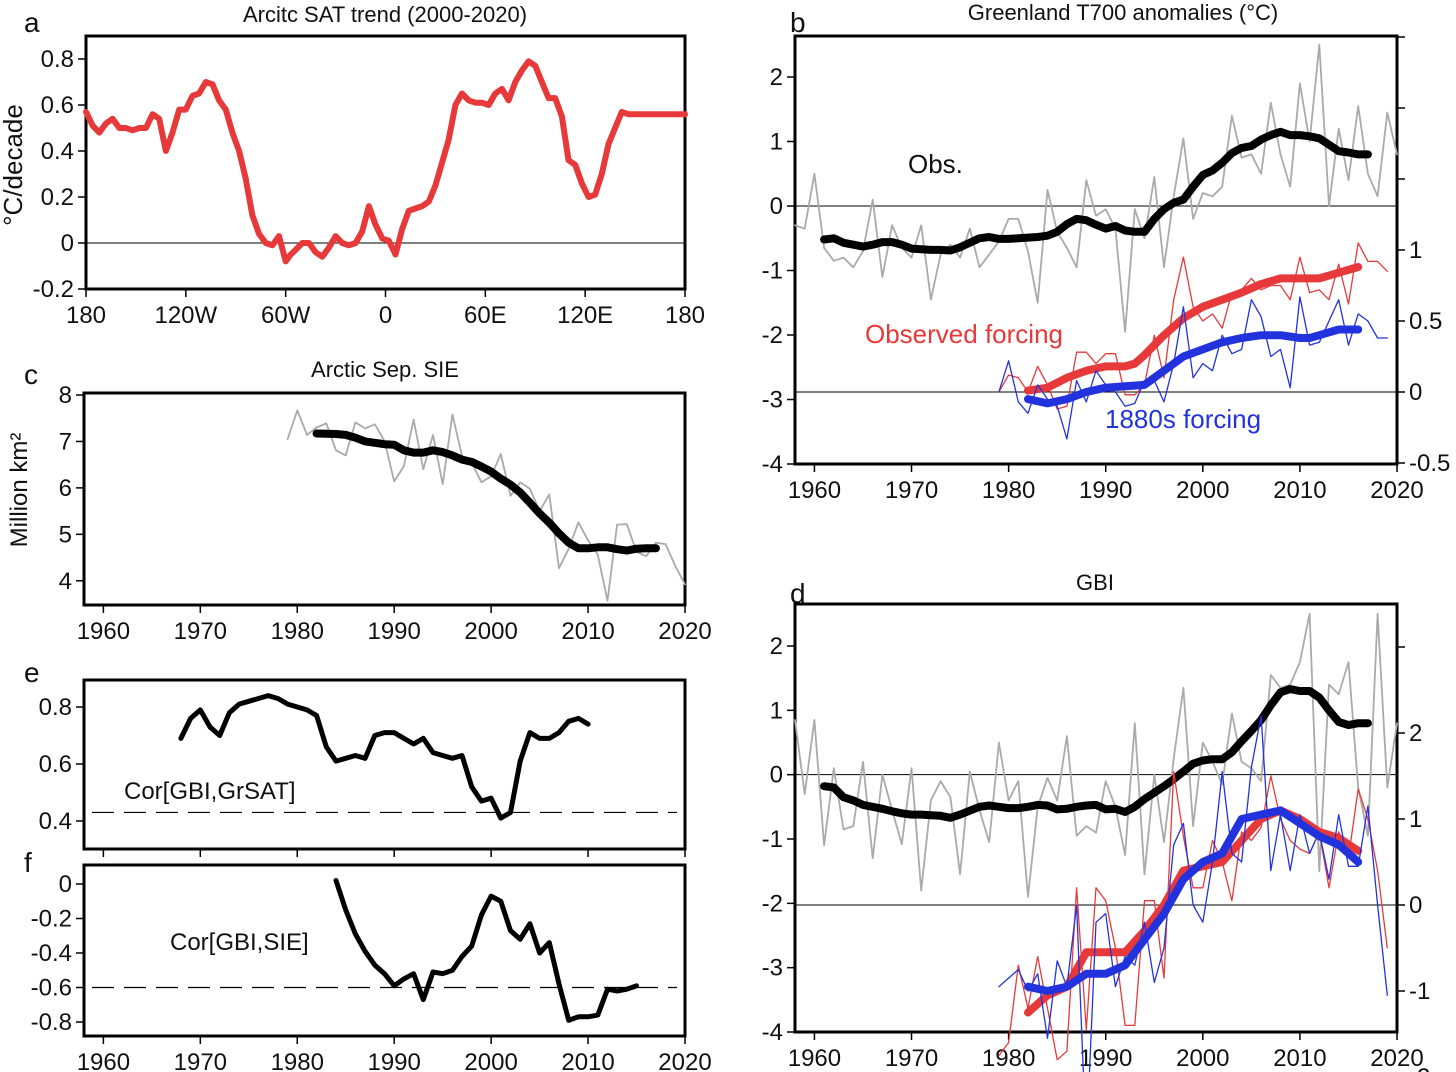 The width and height of the screenshot is (1456, 1072). What do you see at coordinates (65, 441) in the screenshot?
I see `y-tick-label: 7` at bounding box center [65, 441].